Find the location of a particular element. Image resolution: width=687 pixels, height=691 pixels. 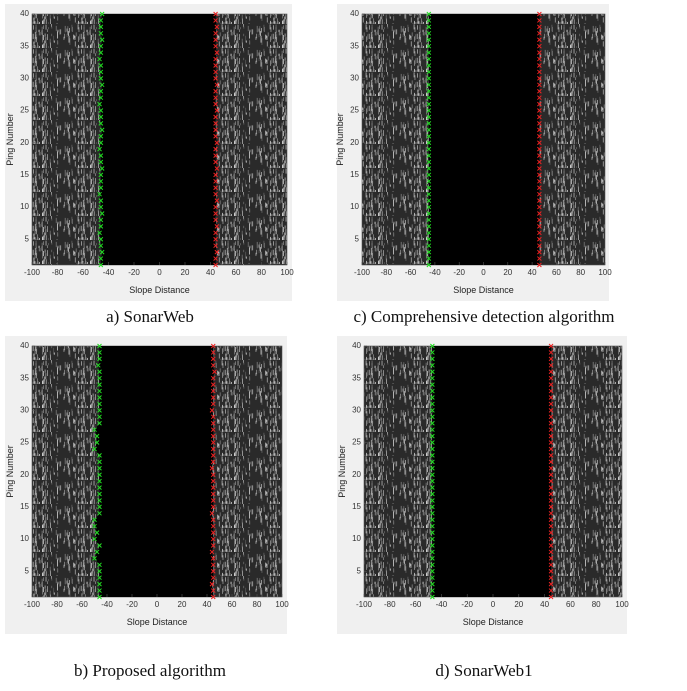

x-tick-label: -100 is located at coordinates (32, 604).